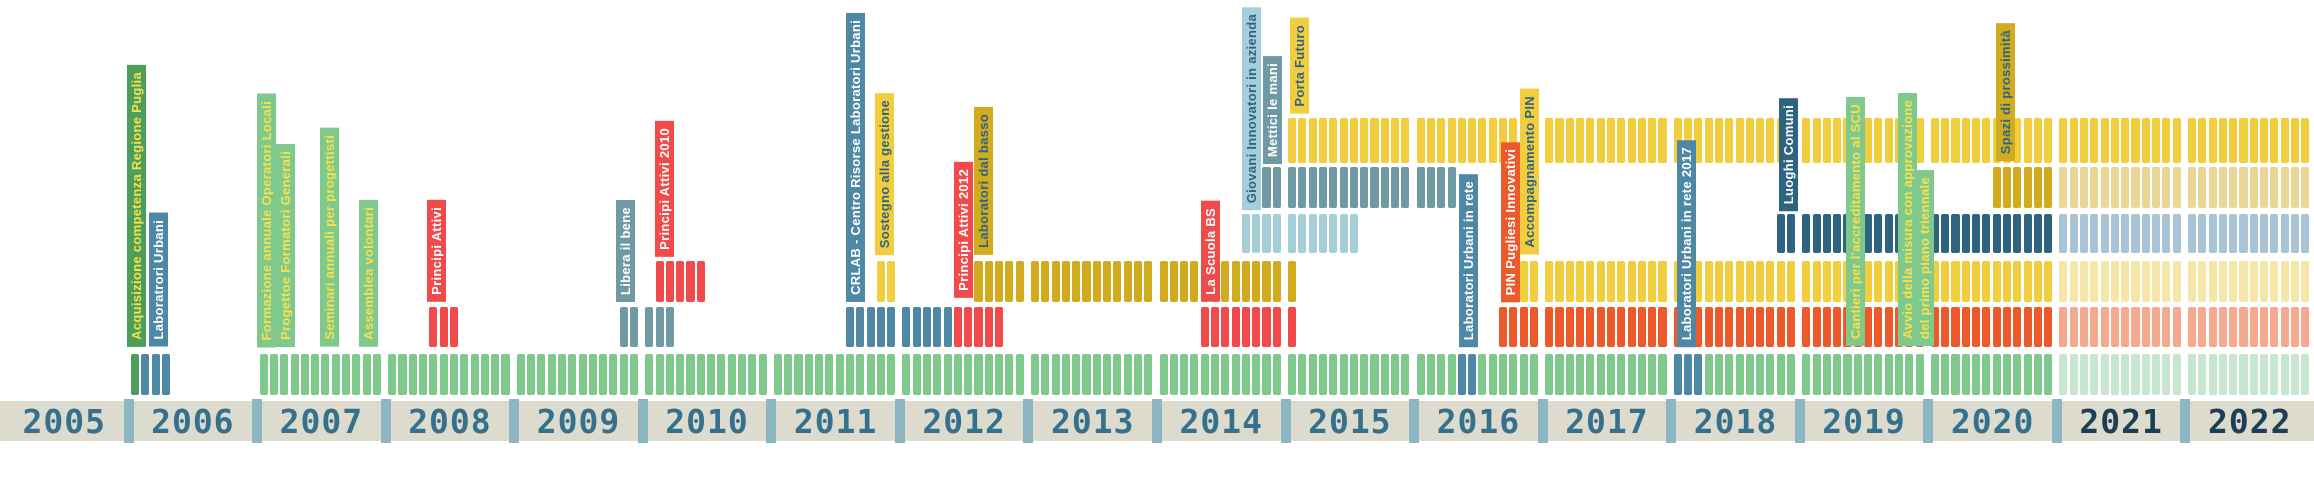 The width and height of the screenshot is (2314, 486). Describe the element at coordinates (321, 421) in the screenshot. I see `year-label: 2007` at that location.